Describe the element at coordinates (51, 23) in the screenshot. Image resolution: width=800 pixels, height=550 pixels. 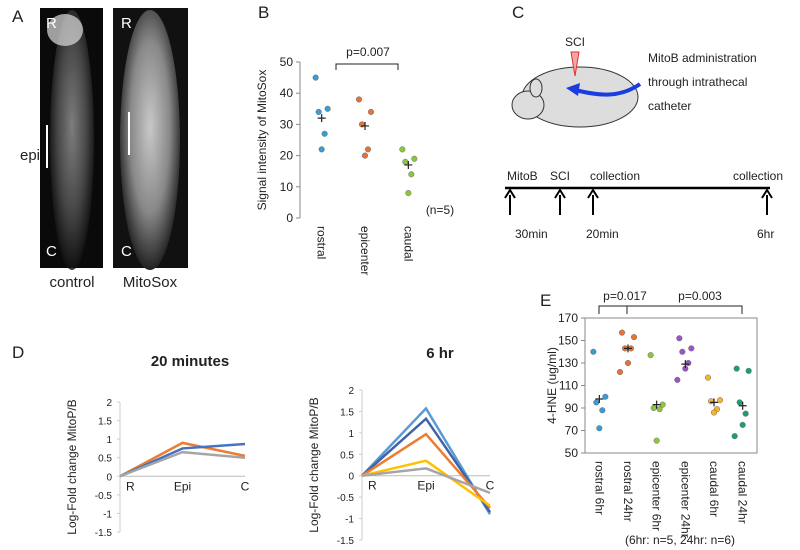
I see `image-top: R` at that location.